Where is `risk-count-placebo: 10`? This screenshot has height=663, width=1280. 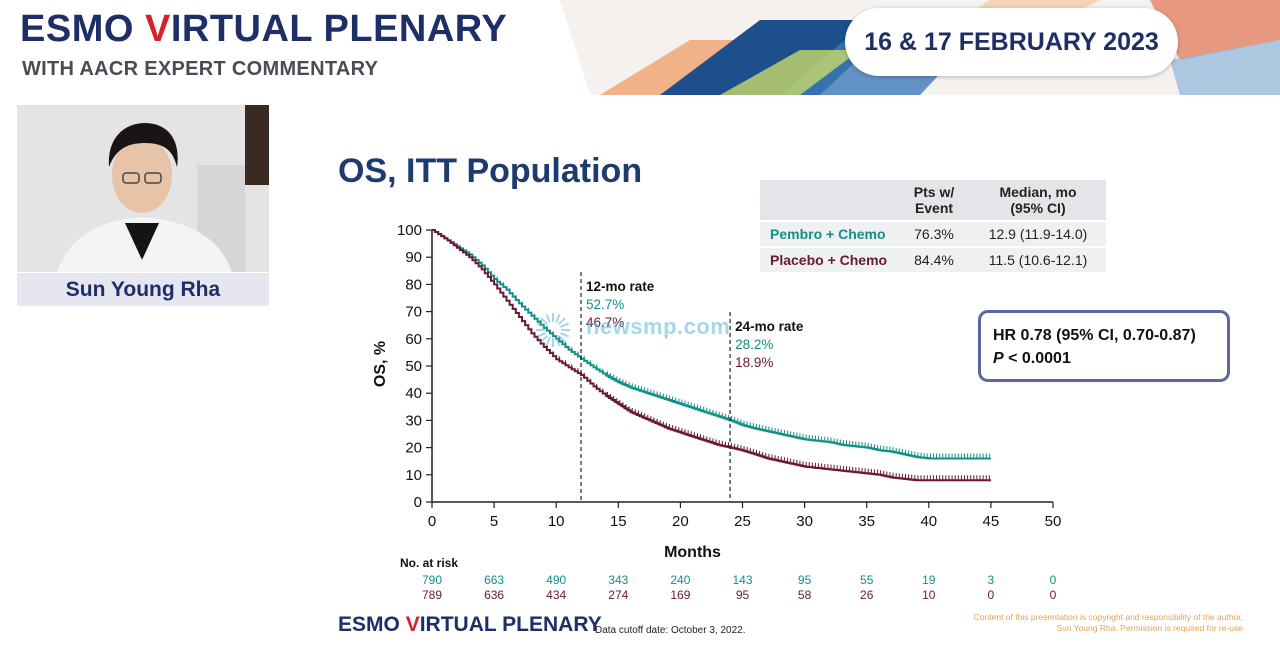 risk-count-placebo: 10 is located at coordinates (929, 595).